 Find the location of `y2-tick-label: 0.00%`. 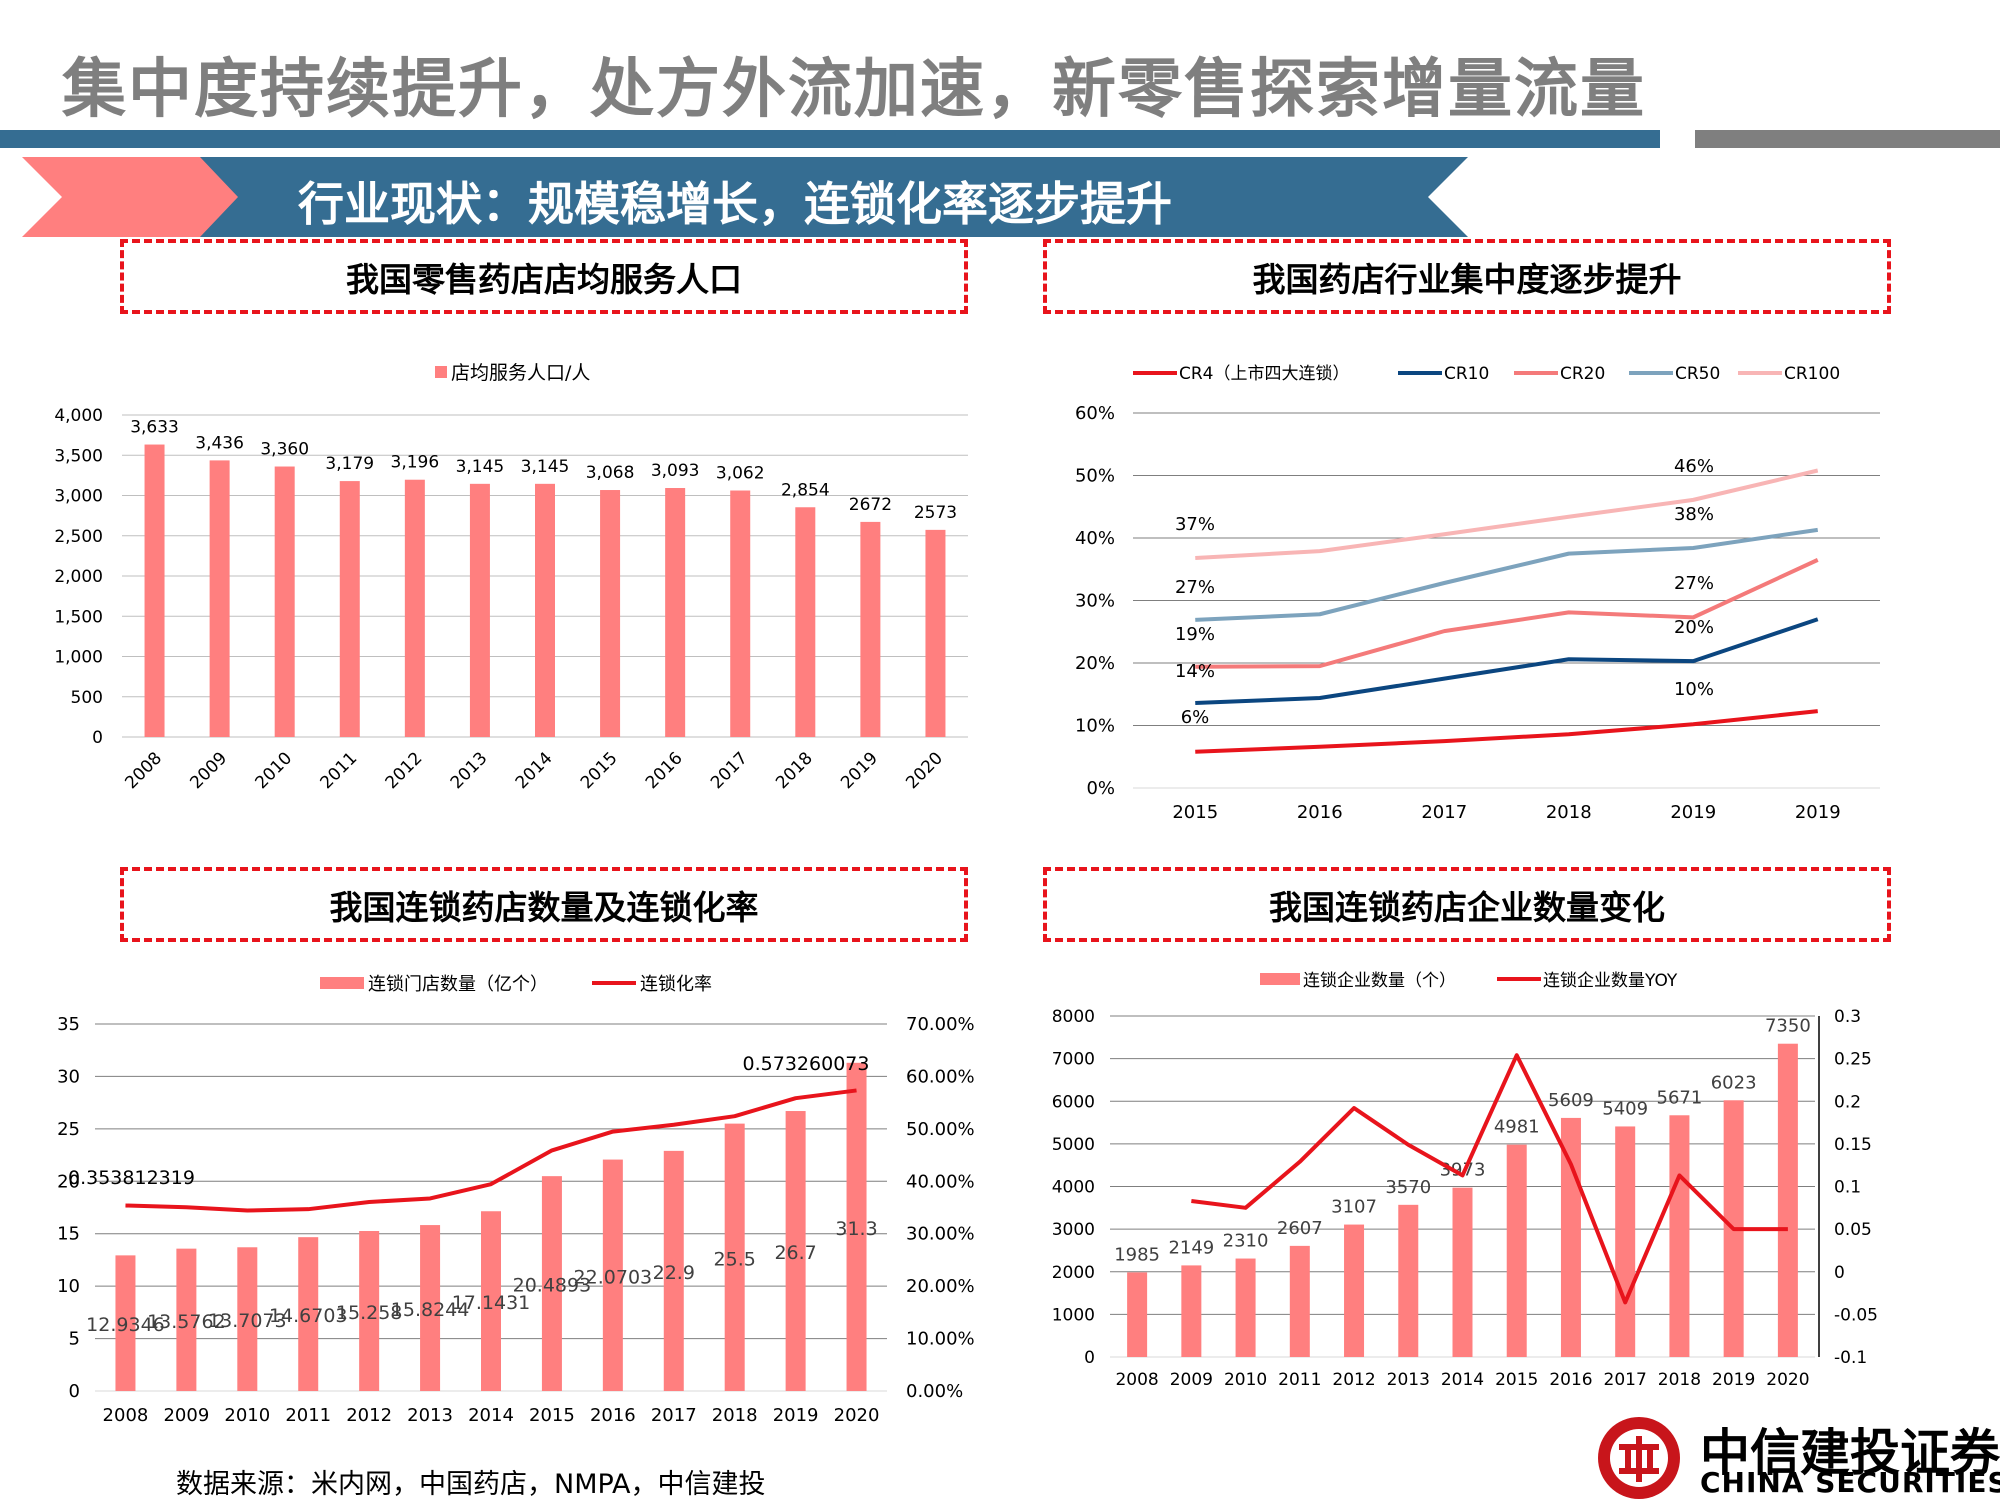

y2-tick-label: 0.00% is located at coordinates (934, 1391).